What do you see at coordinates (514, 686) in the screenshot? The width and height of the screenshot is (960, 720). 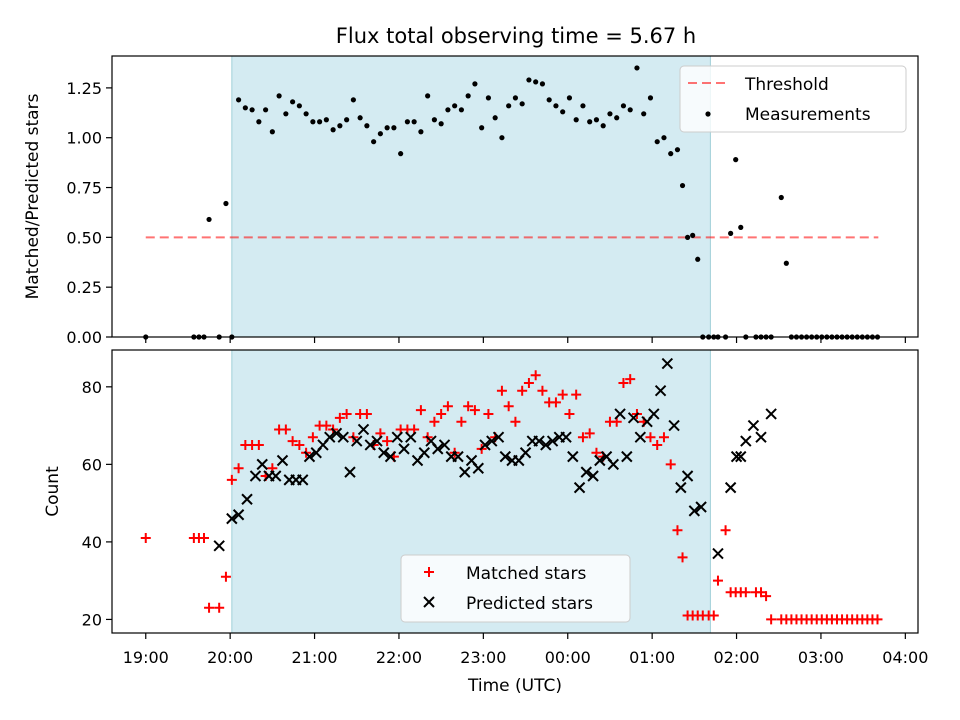 I see `x-axis-label: Time (UTC)` at bounding box center [514, 686].